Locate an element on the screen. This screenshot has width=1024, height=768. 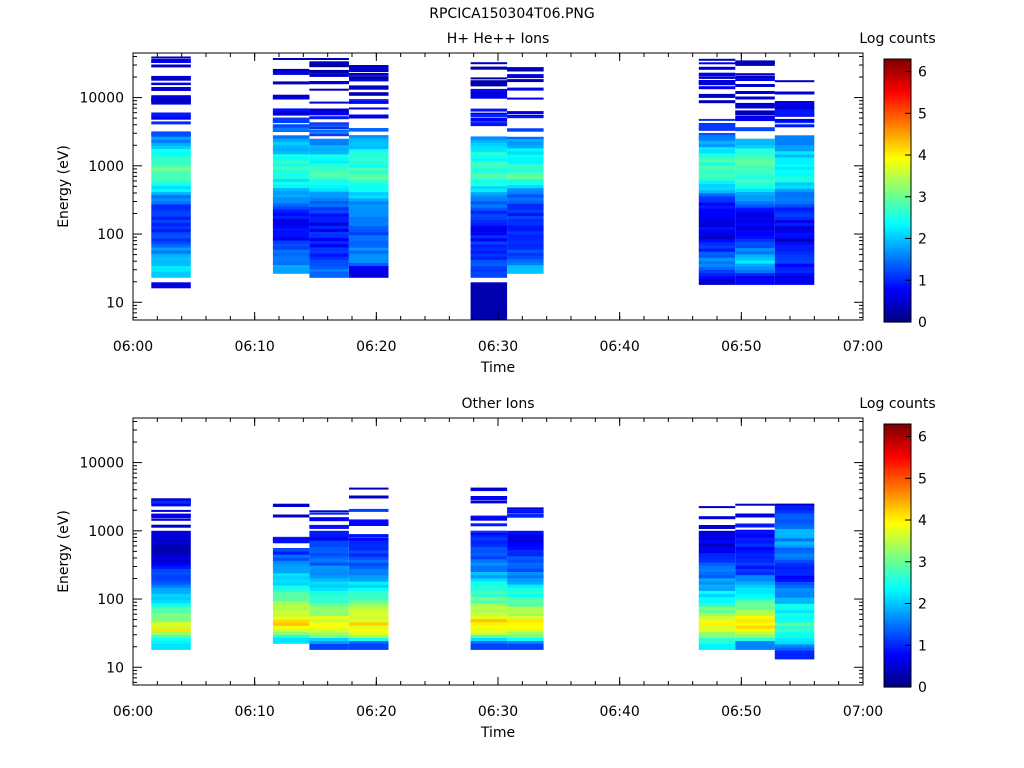
x-tick-label: 07:00 is located at coordinates (863, 712).